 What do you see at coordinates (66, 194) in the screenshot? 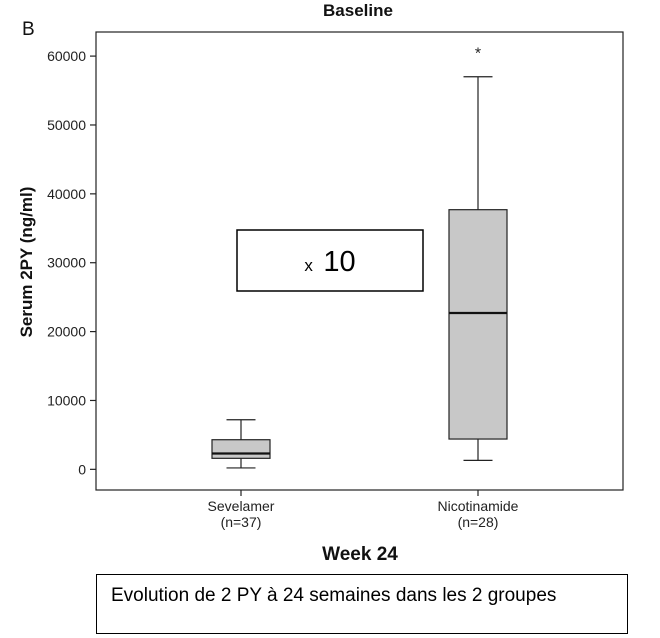
I see `y-tick-label: 40000` at bounding box center [66, 194].